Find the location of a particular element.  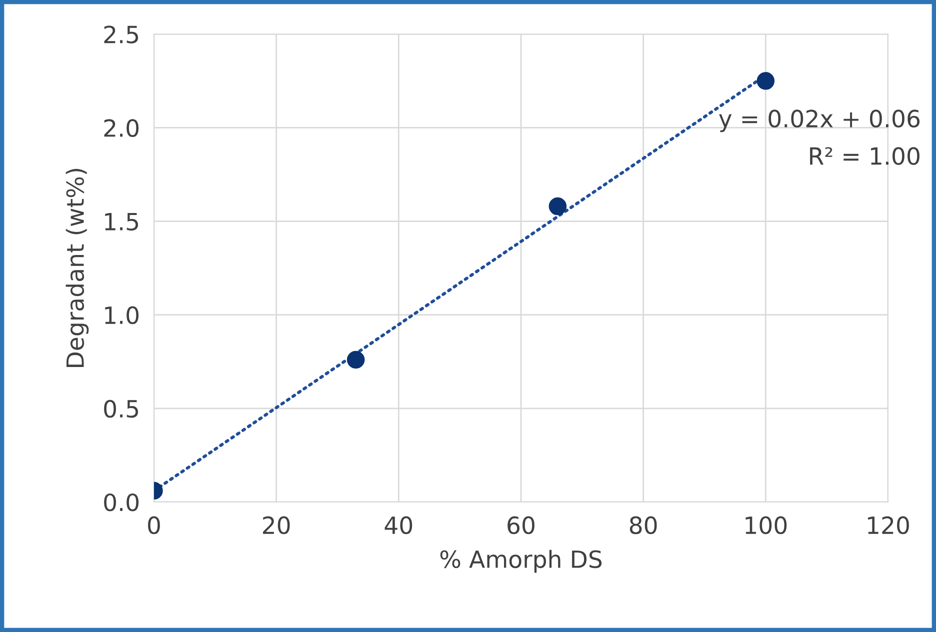

x-tick-label: 60 is located at coordinates (521, 525).